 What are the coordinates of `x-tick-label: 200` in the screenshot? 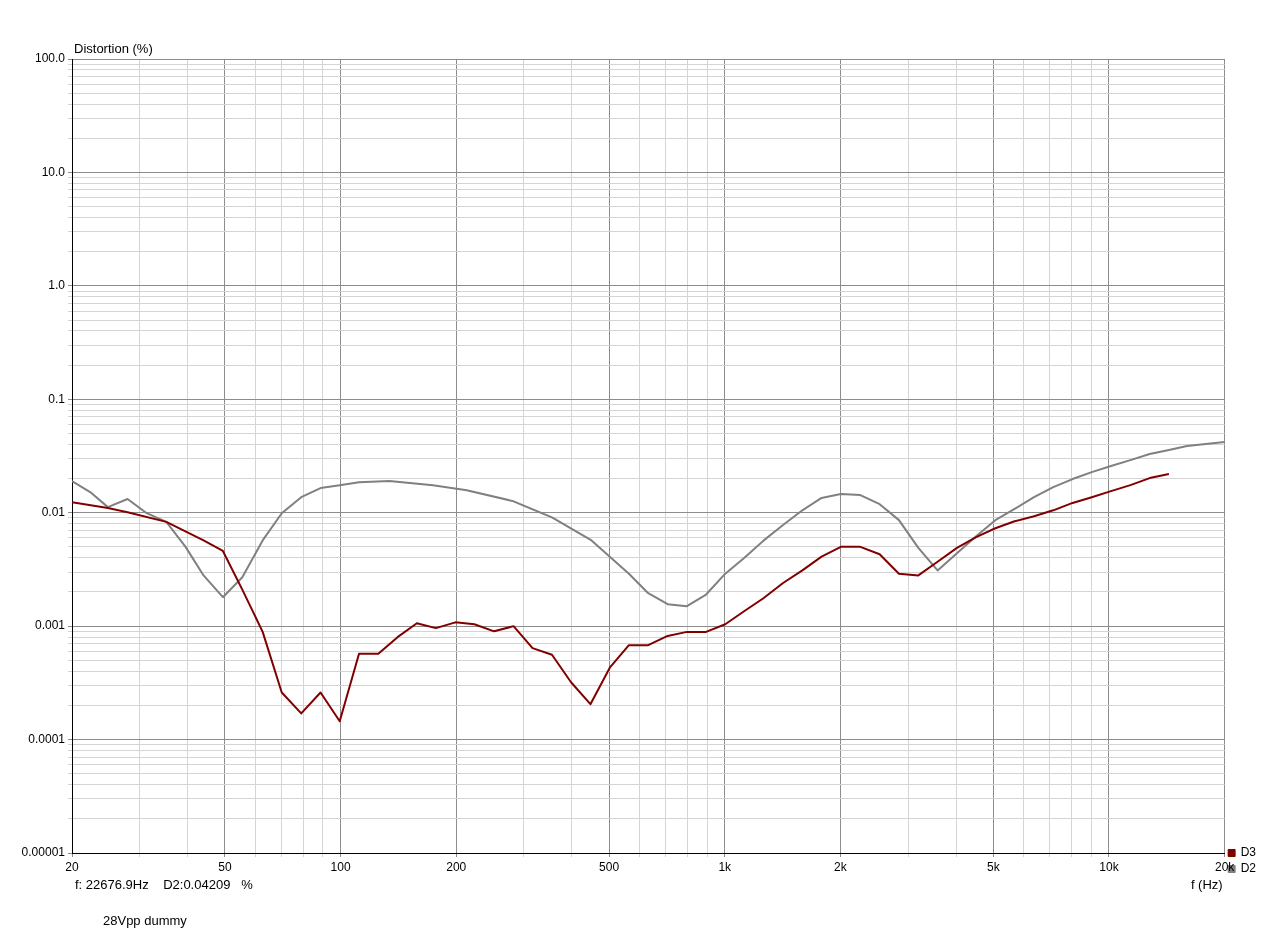 It's located at (456, 866).